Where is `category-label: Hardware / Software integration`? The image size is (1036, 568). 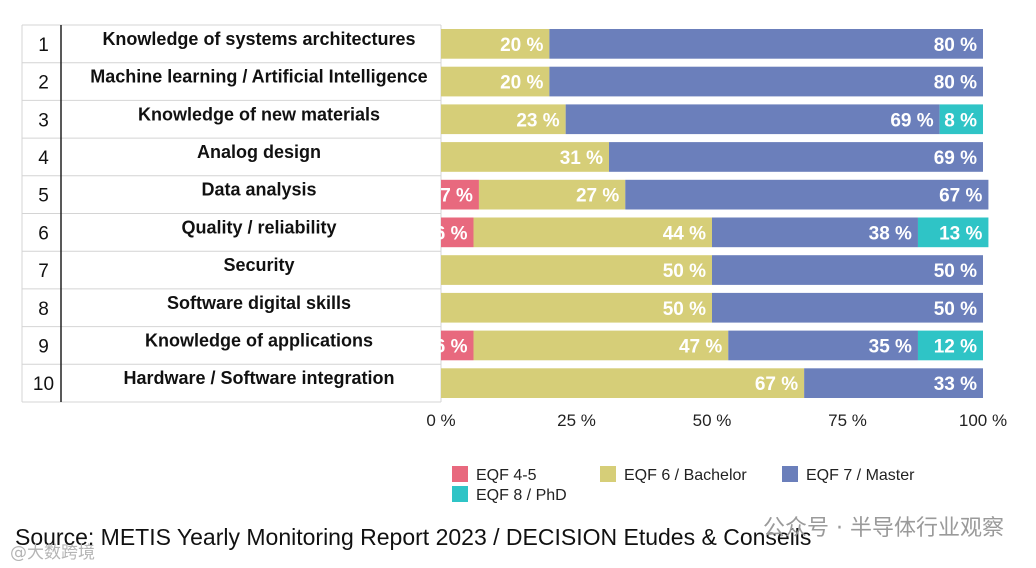
category-label: Hardware / Software integration is located at coordinates (258, 378).